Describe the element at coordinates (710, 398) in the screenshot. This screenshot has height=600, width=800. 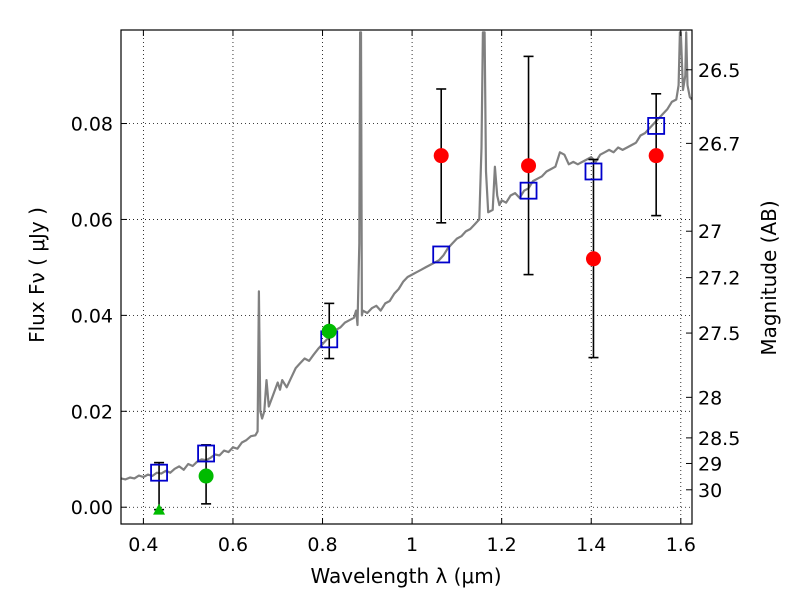
I see `y2-tick-label: 28` at that location.